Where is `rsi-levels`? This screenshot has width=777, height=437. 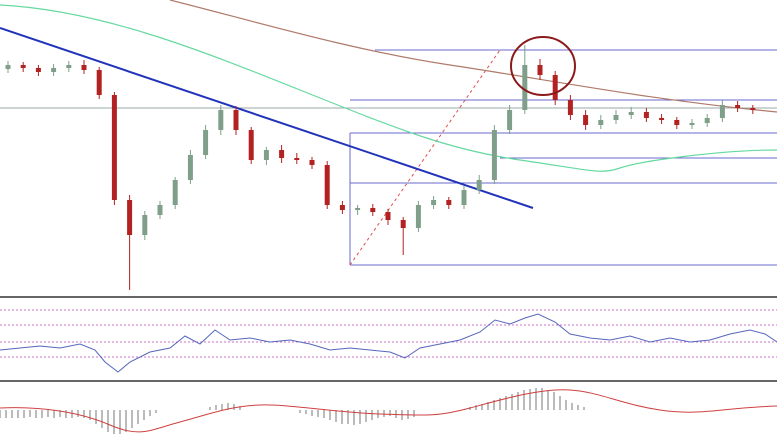 rsi-levels is located at coordinates (388, 333).